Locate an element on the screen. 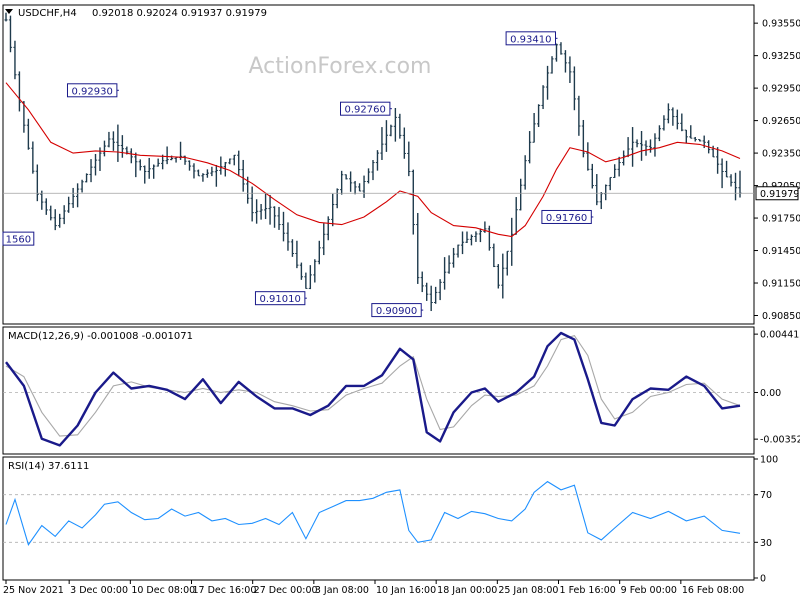  price-annotation: 1560 is located at coordinates (18, 238).